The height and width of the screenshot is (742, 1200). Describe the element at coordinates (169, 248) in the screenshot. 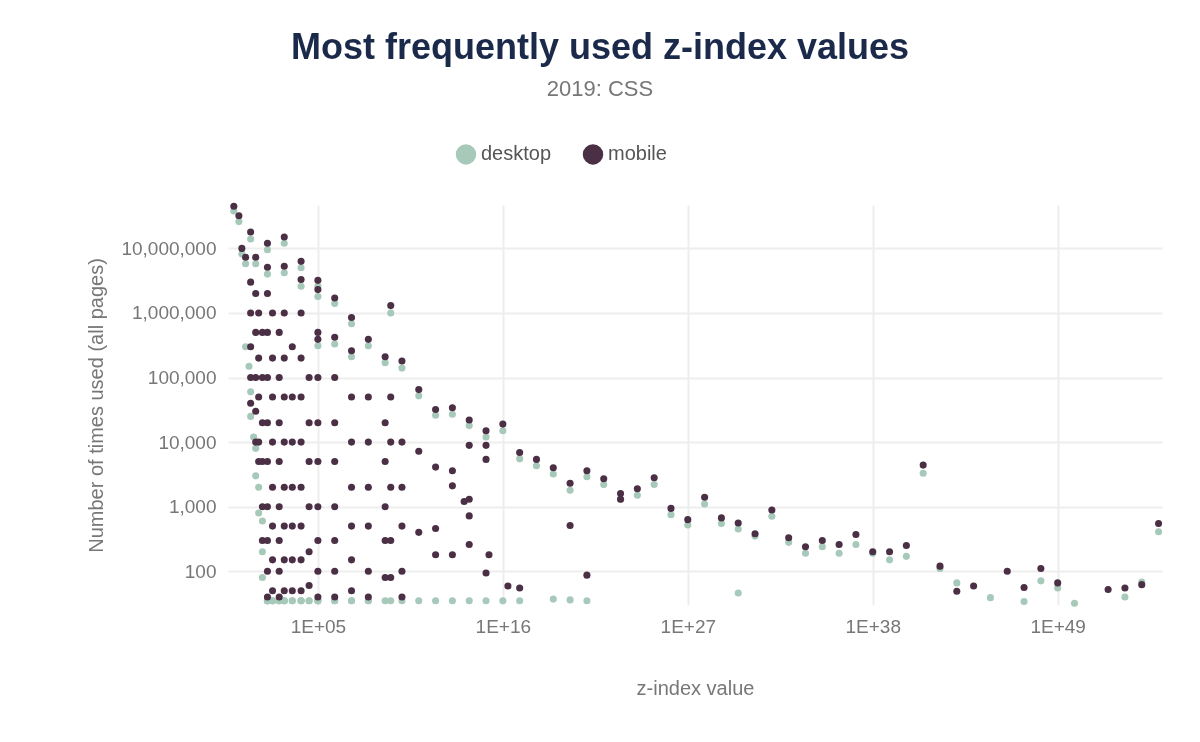

I see `y-tick-label: 10,000,000` at that location.